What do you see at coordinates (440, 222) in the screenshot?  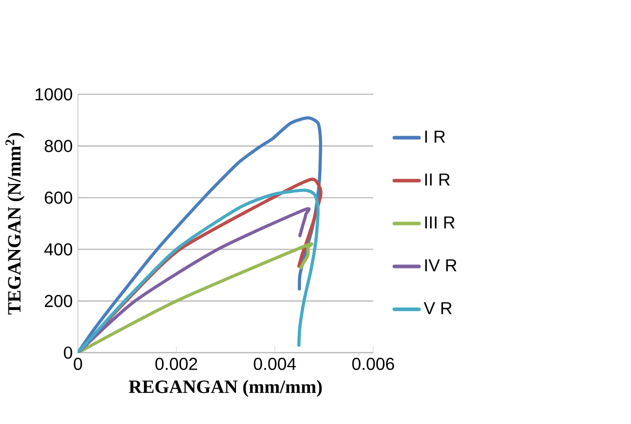 I see `legend-label: III R` at bounding box center [440, 222].